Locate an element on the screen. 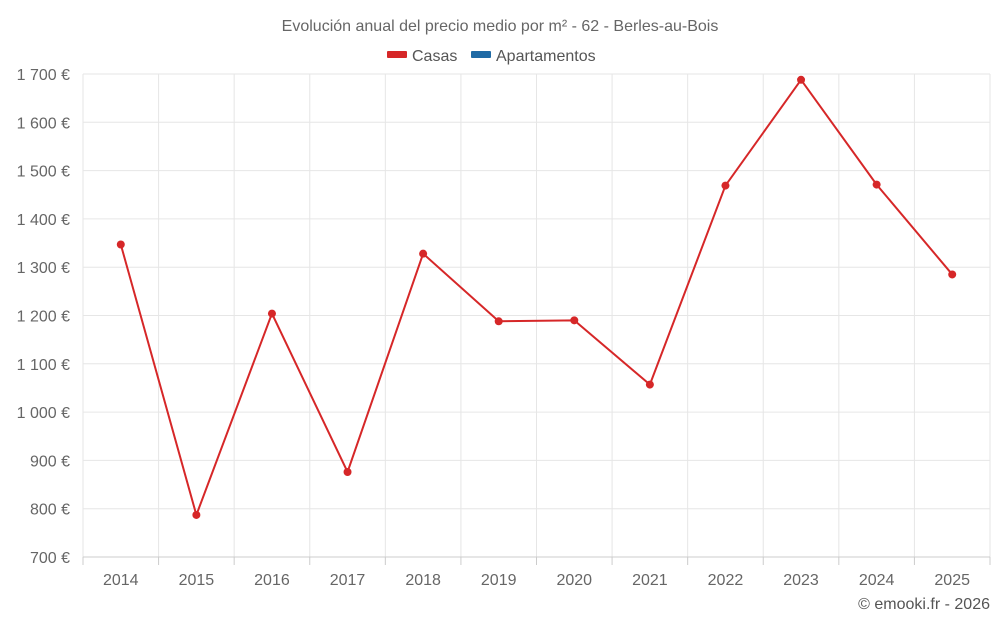 This screenshot has width=1000, height=625. legend-label-apartamentos: Apartamentos is located at coordinates (546, 56).